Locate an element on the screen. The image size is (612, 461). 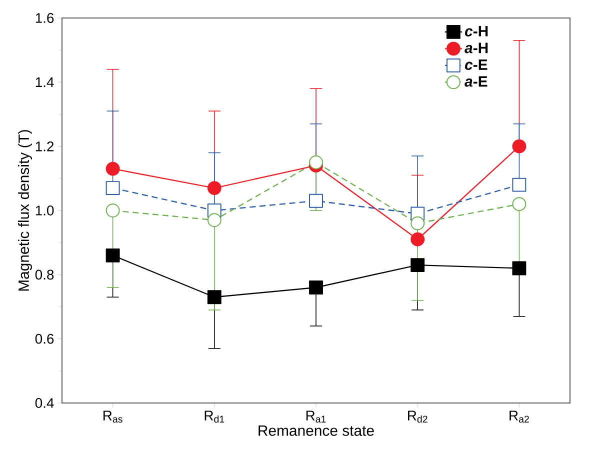
y-tick-label: 0.6 is located at coordinates (44, 339).